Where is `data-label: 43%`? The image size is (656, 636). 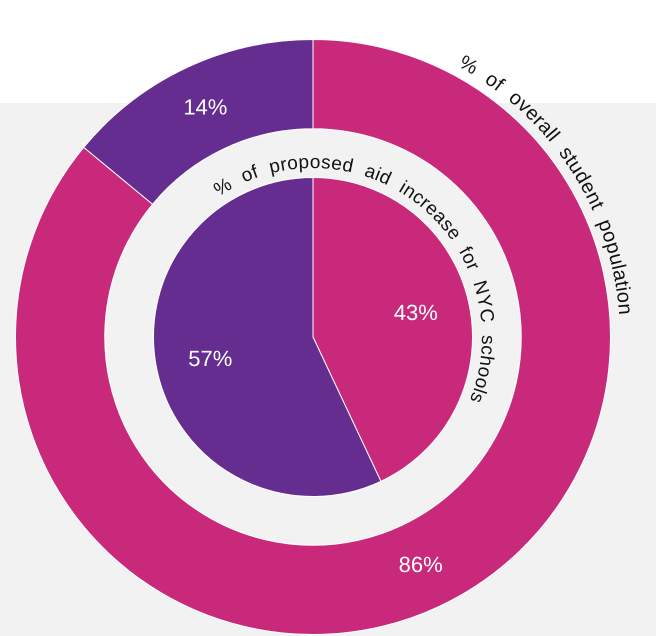 data-label: 43% is located at coordinates (416, 313).